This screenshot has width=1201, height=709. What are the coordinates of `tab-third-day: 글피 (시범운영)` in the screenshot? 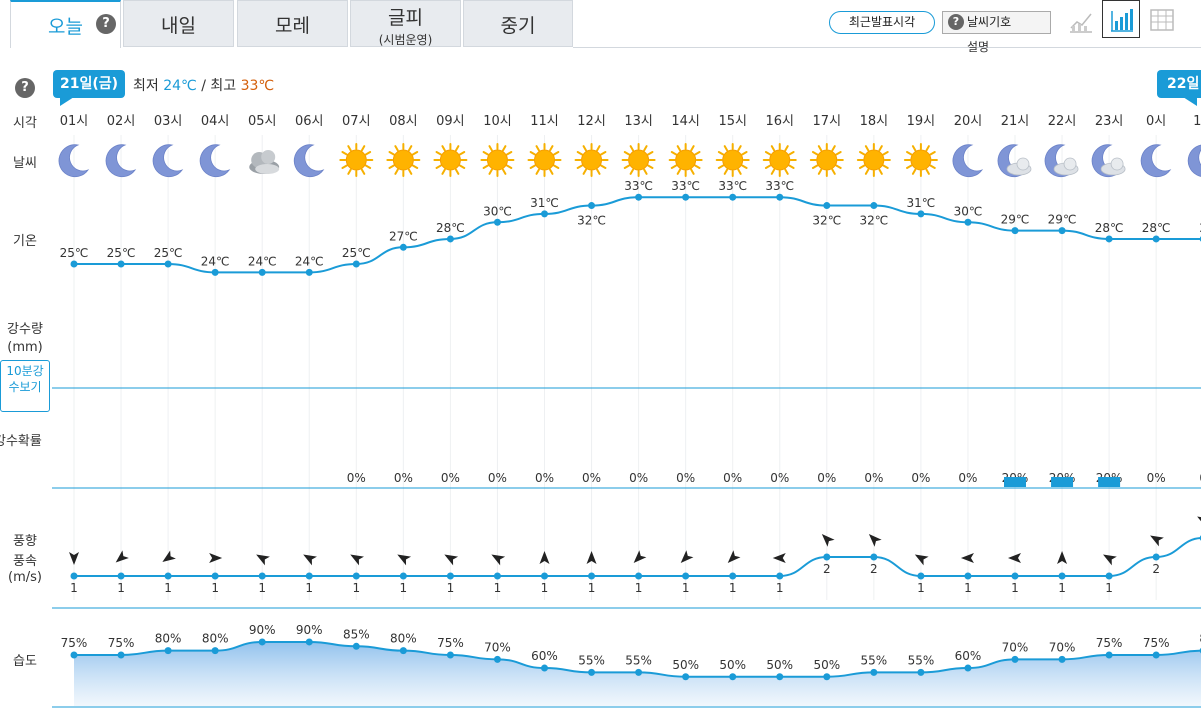 It's located at (405, 23).